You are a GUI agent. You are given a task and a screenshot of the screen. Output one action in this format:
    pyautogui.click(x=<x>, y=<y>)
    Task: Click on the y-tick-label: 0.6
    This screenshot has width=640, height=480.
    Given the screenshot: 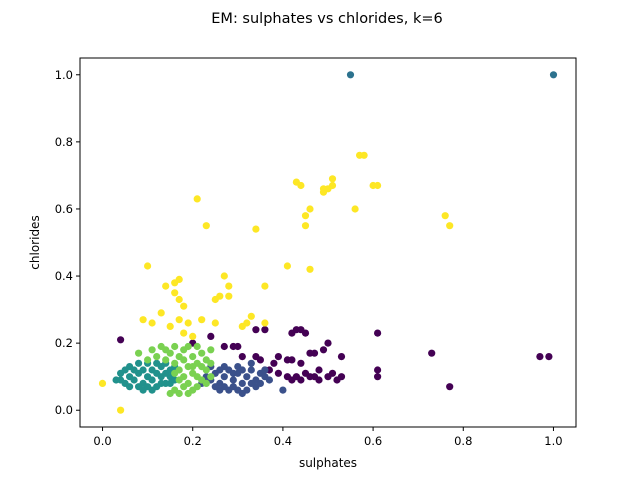 What is the action you would take?
    pyautogui.click(x=64, y=209)
    